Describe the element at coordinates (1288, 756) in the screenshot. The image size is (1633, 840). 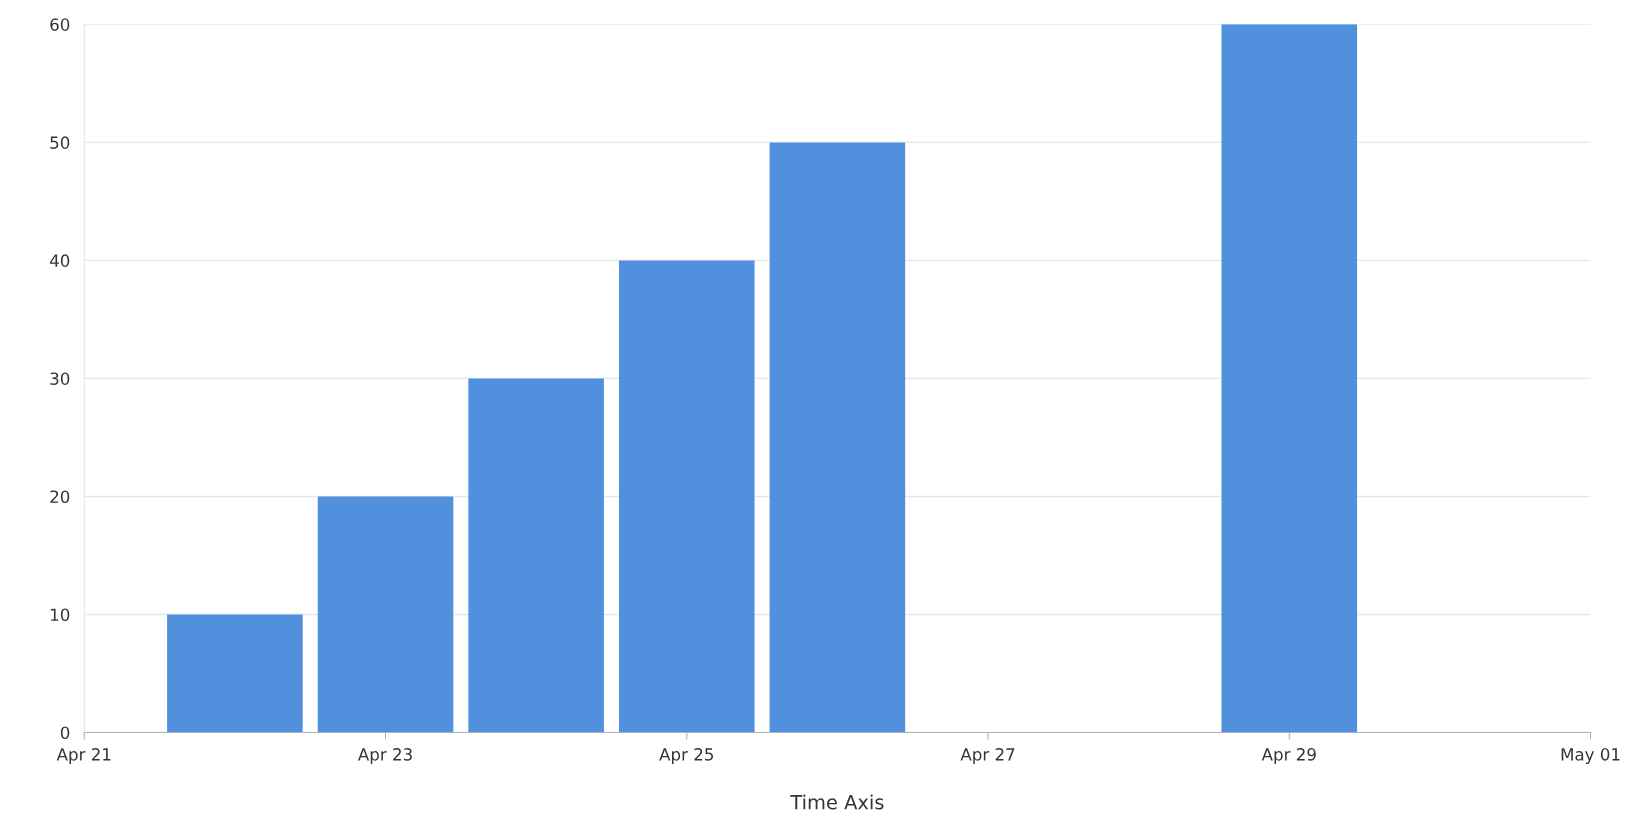
I see `x-tick-label: Apr 29` at that location.